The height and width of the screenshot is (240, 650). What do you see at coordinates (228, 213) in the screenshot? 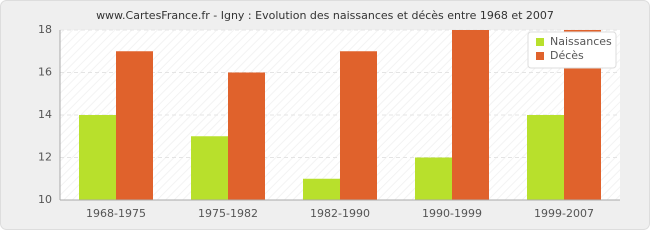
I see `x-tick-label: 1975-1982` at bounding box center [228, 213].